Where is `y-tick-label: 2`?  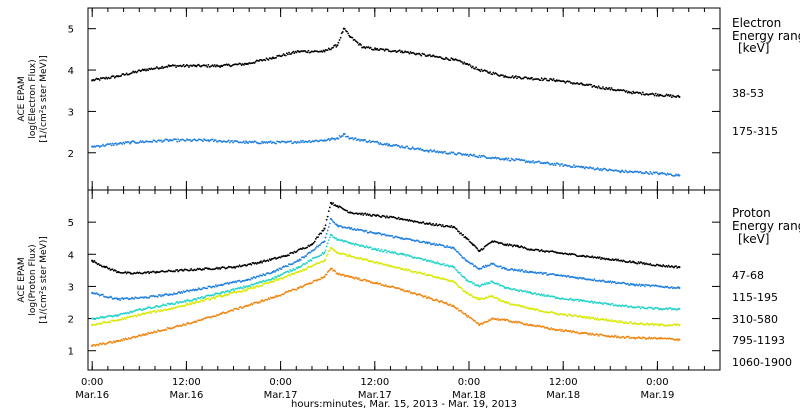
y-tick-label: 2 is located at coordinates (71, 154).